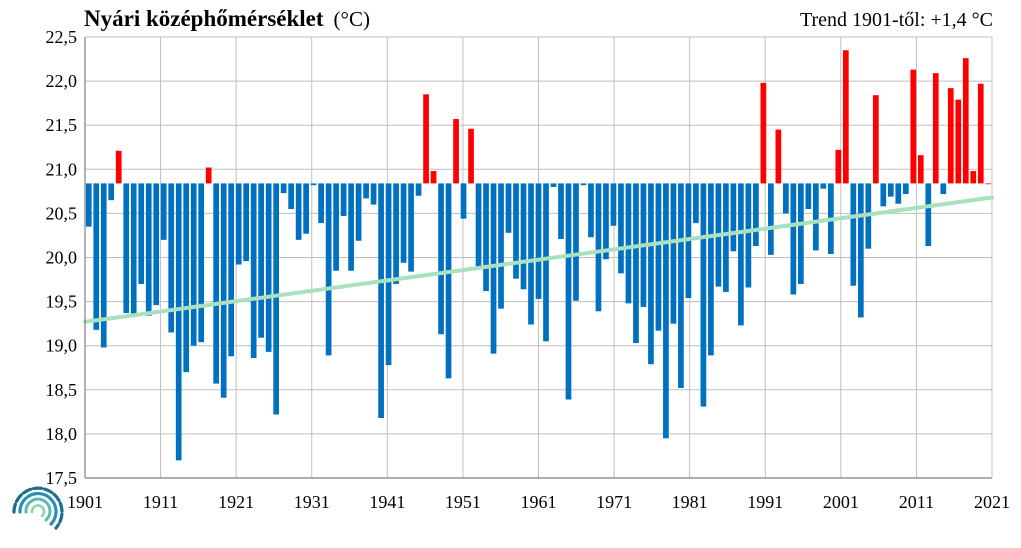 The width and height of the screenshot is (1021, 548). Describe the element at coordinates (898, 193) in the screenshot. I see `bar-2009` at that location.